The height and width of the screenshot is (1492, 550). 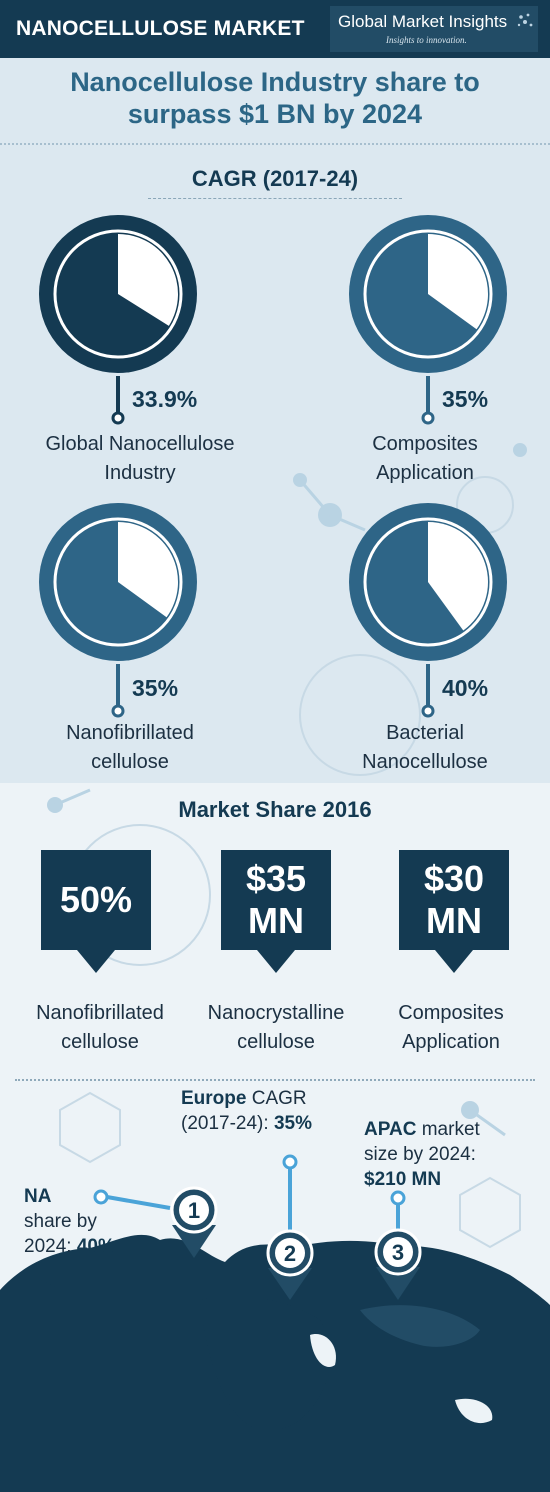 What do you see at coordinates (398, 1210) in the screenshot?
I see `pin-connector-apac` at bounding box center [398, 1210].